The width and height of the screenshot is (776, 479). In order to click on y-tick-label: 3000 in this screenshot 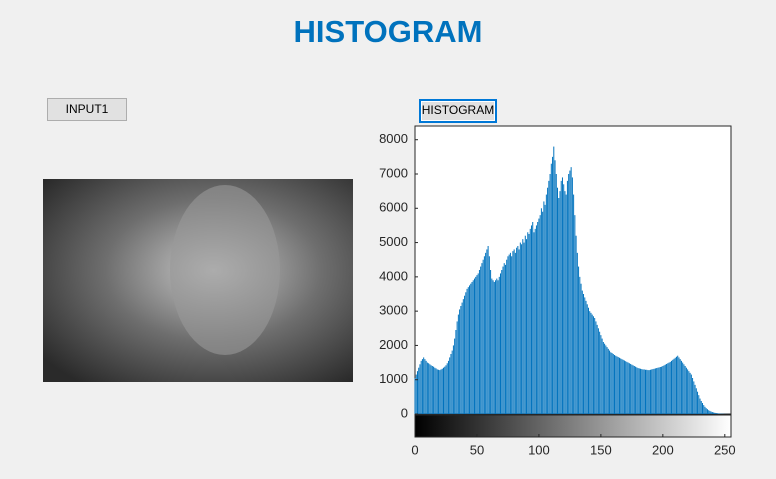, I will do `click(393, 310)`.